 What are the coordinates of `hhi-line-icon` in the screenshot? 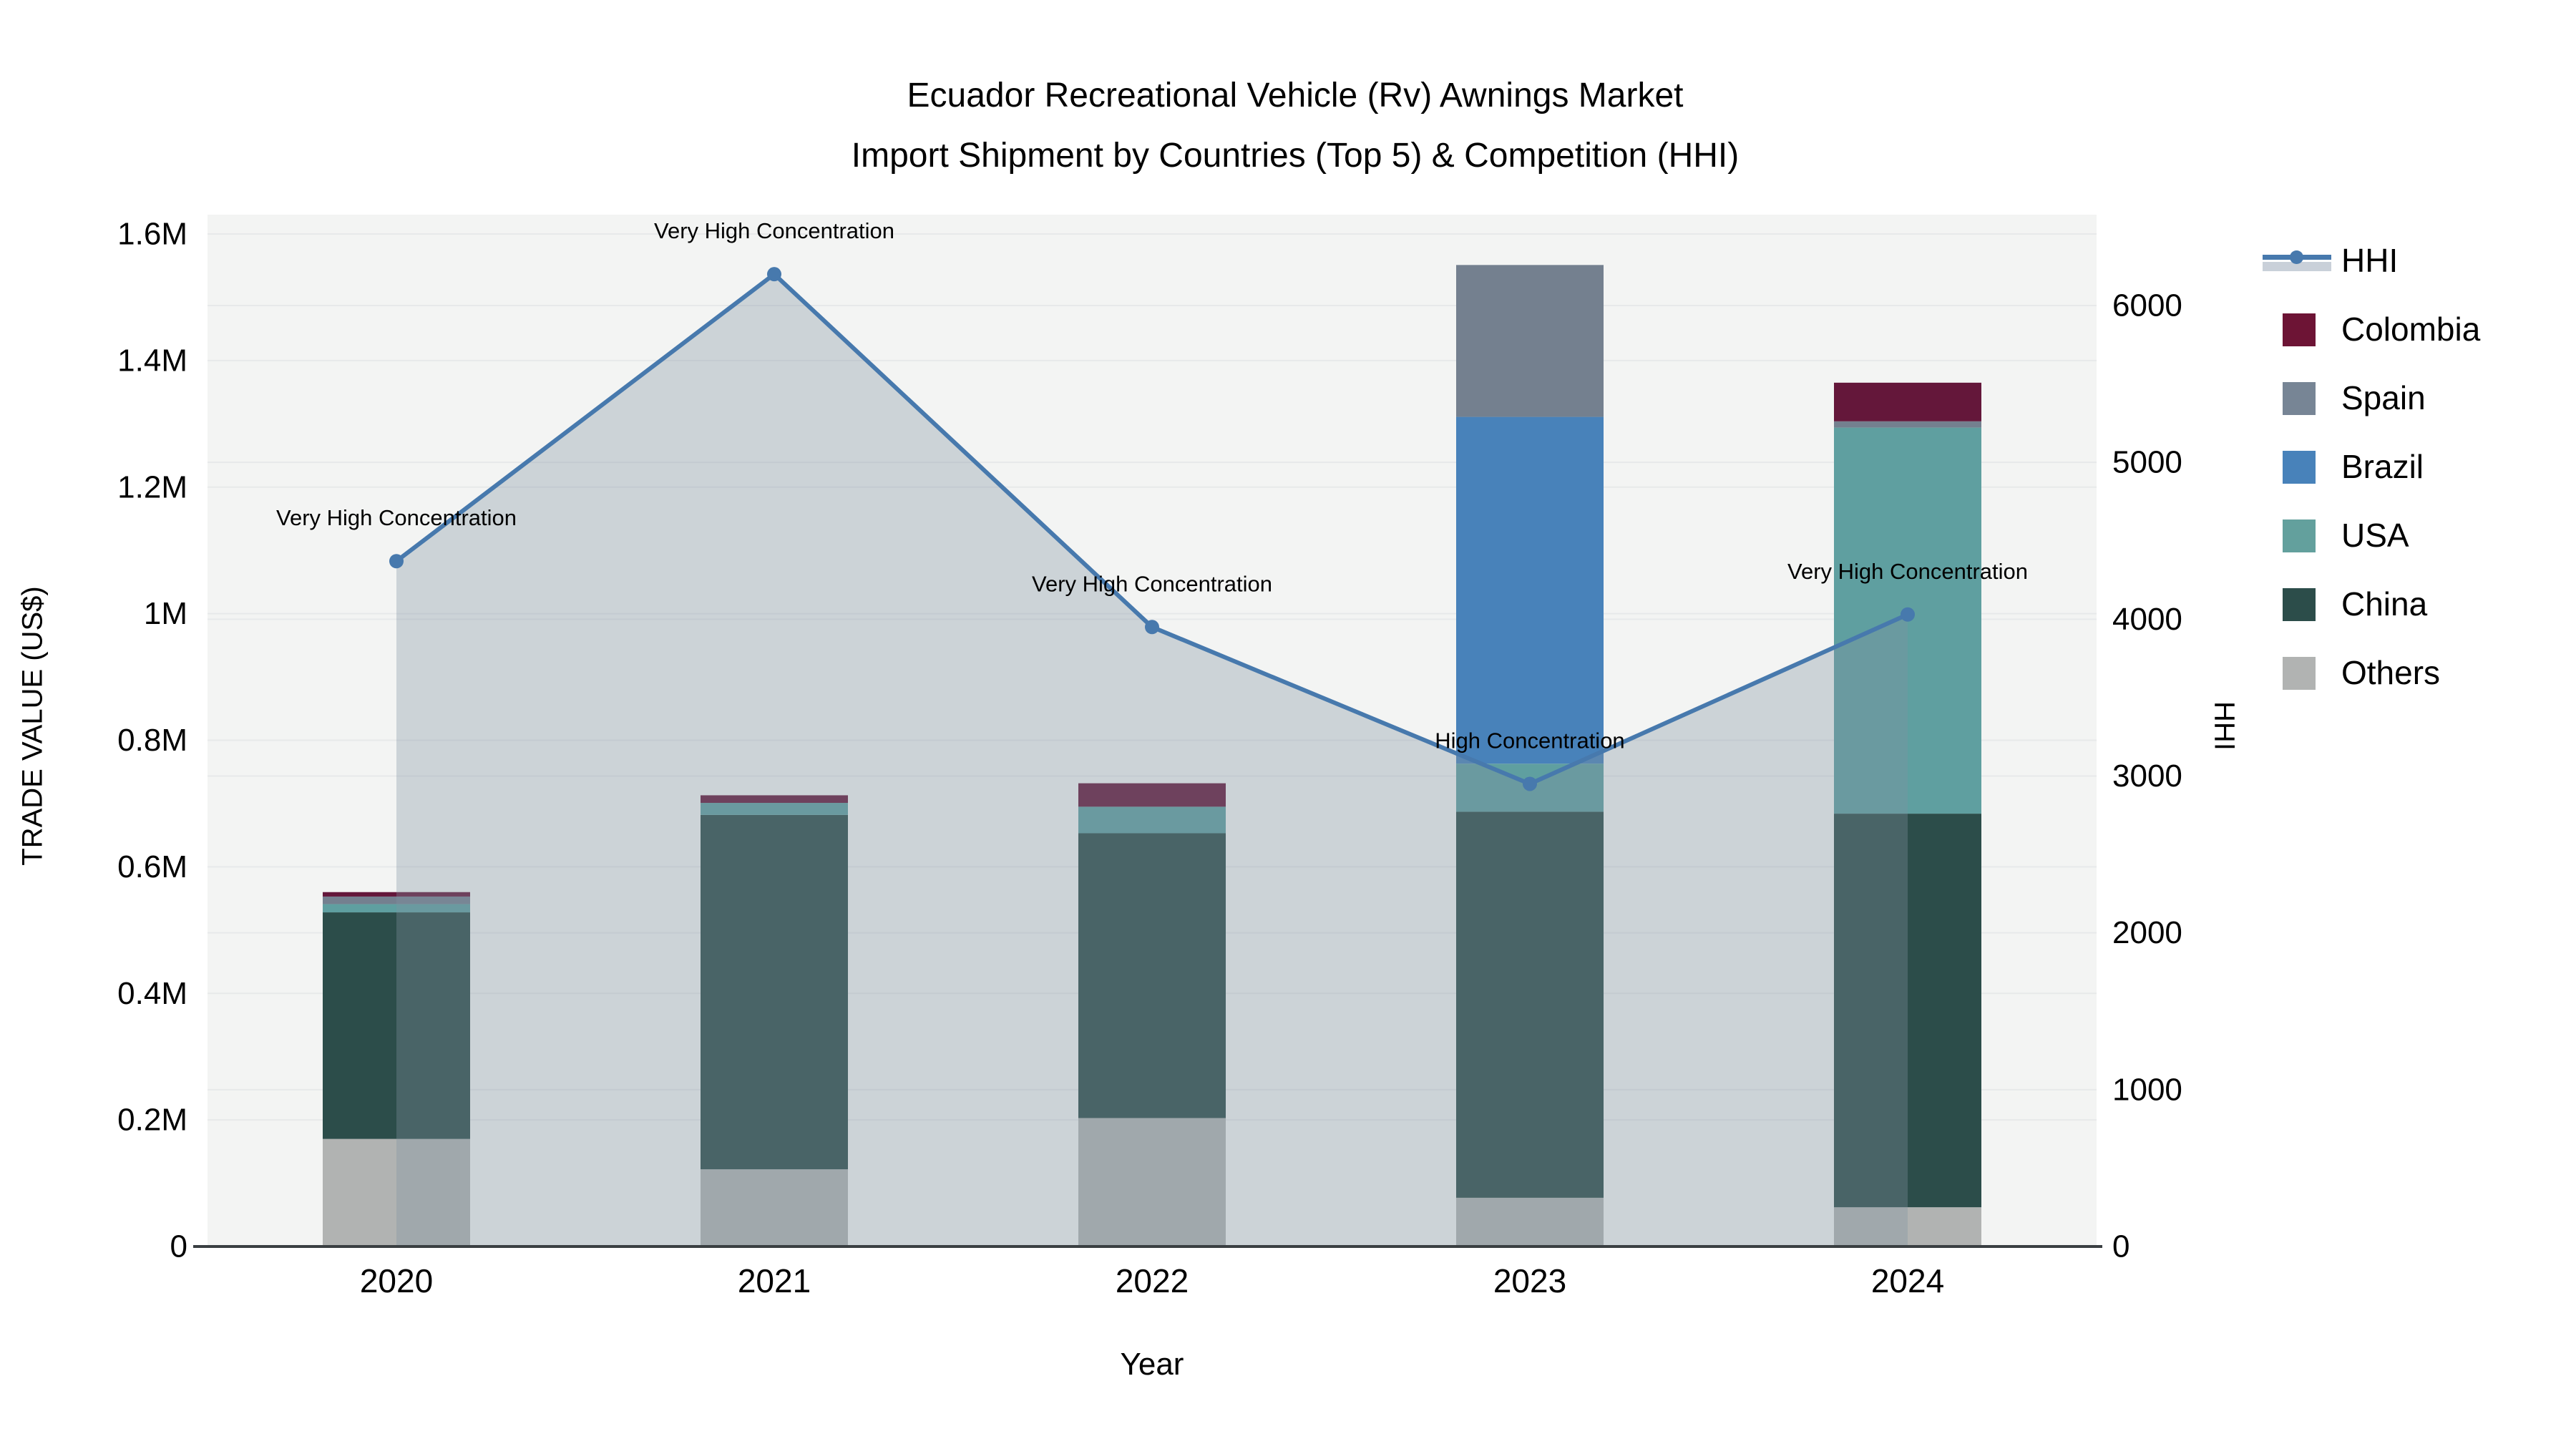 It's located at (2297, 260).